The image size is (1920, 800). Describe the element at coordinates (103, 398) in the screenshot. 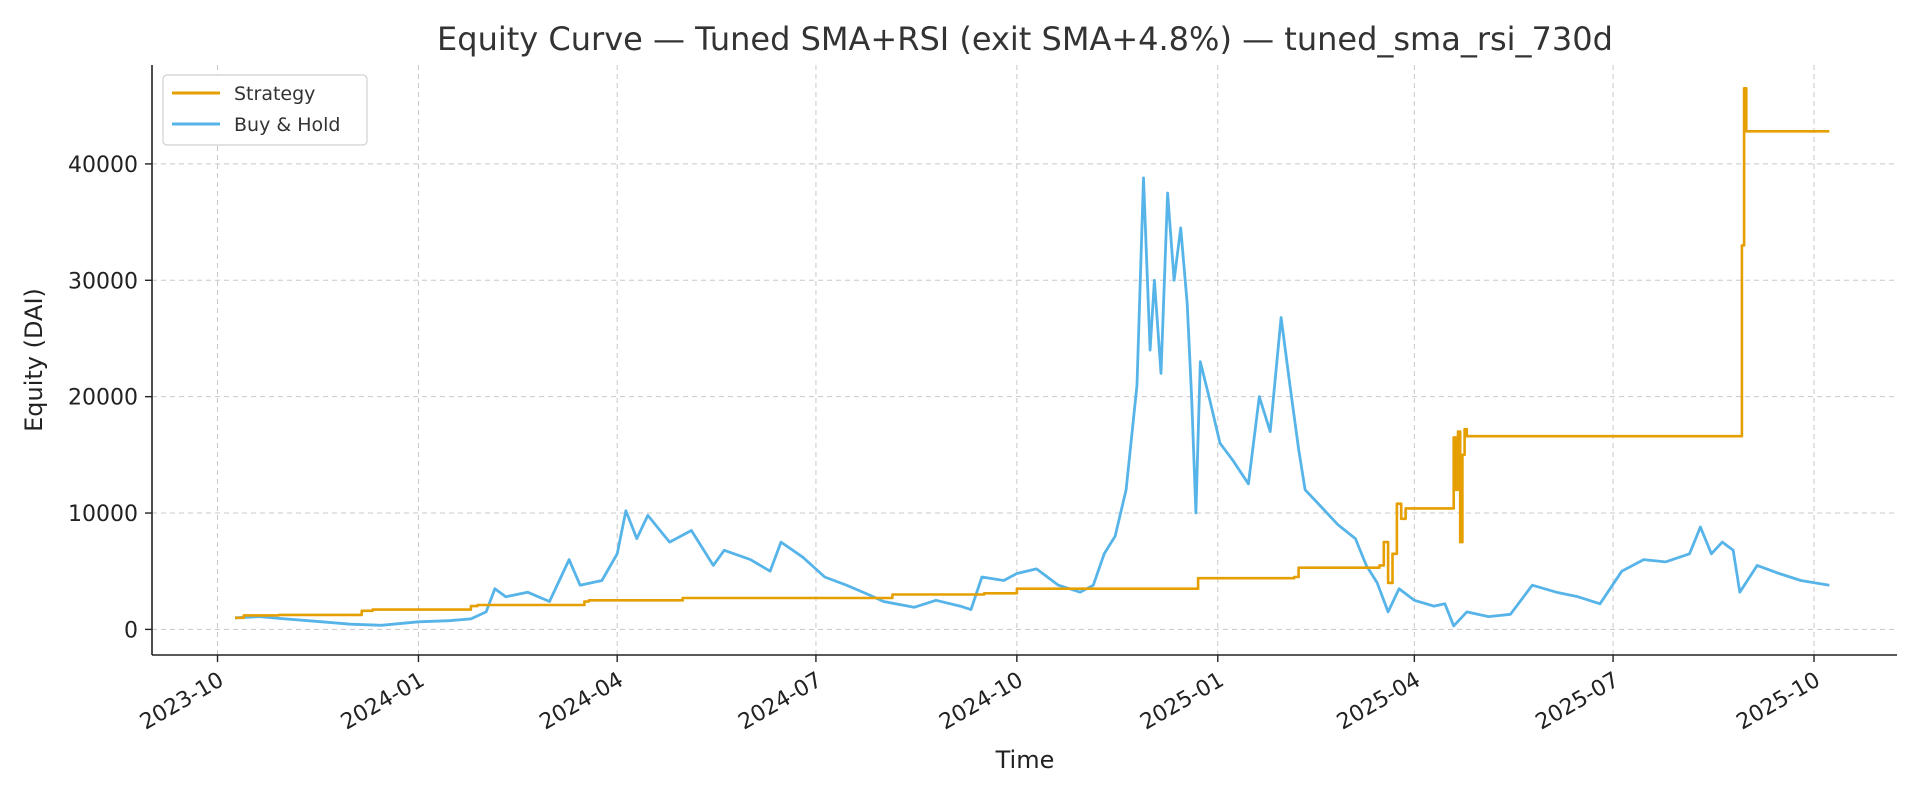

I see `y-tick-label: 20000` at that location.